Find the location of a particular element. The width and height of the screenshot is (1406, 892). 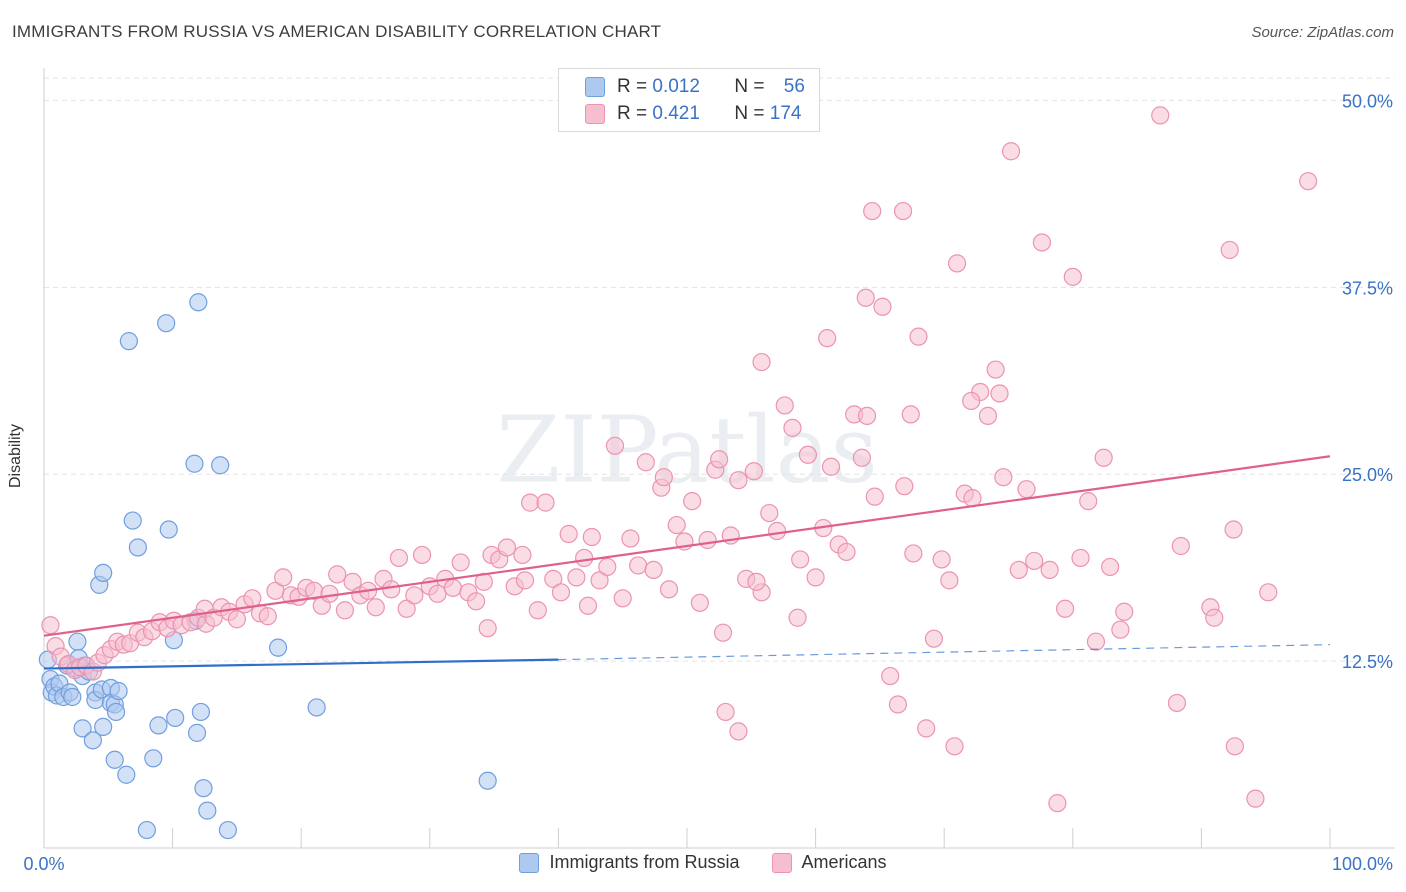

legend-row-americans: R = 0.421 N = 174 is located at coordinates (693, 114).